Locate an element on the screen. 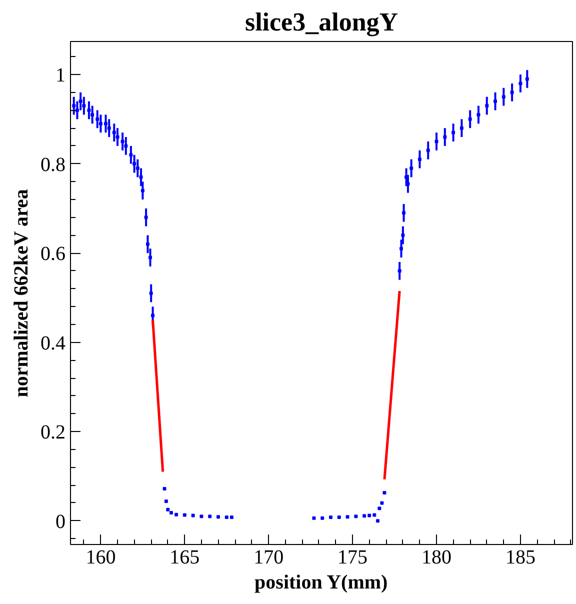  y-tick-label: 0.6 is located at coordinates (53, 254).